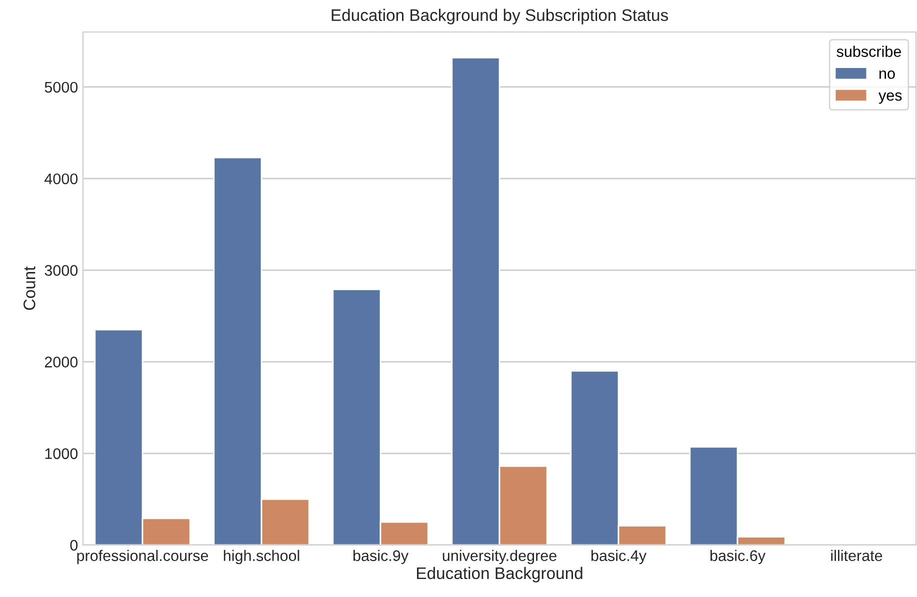  What do you see at coordinates (887, 74) in the screenshot?
I see `legend-label: no` at bounding box center [887, 74].